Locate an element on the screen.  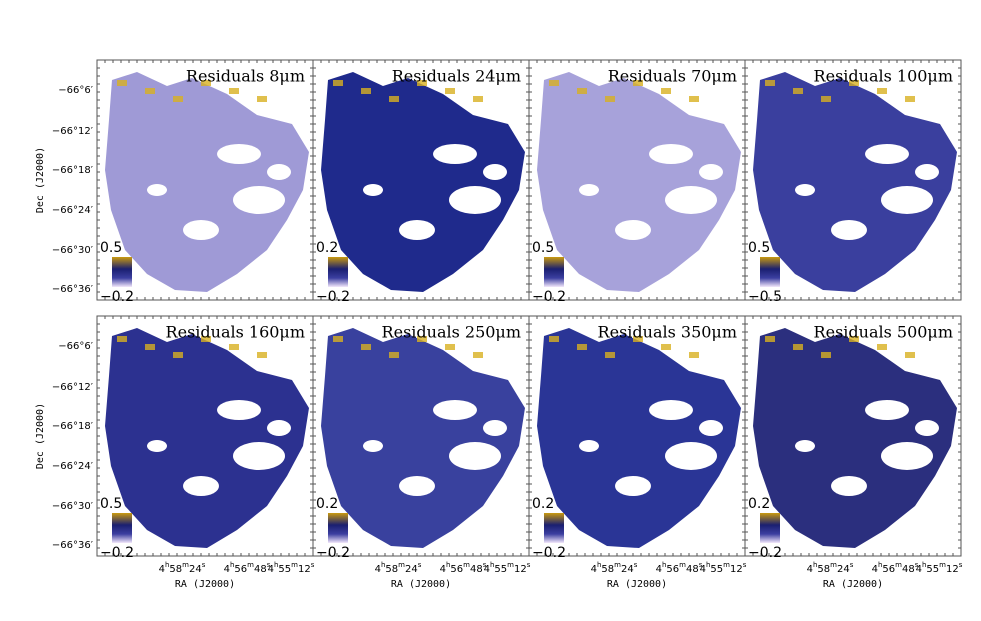
y-tick-label: −66°30′ is located at coordinates (73, 506).